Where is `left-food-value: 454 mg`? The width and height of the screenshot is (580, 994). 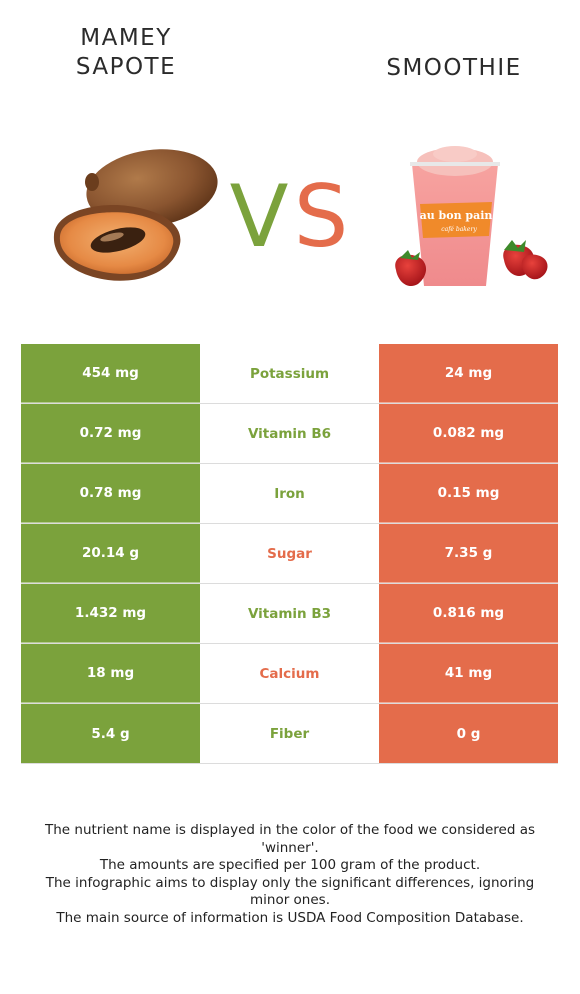
left-food-value: 454 mg is located at coordinates (110, 373).